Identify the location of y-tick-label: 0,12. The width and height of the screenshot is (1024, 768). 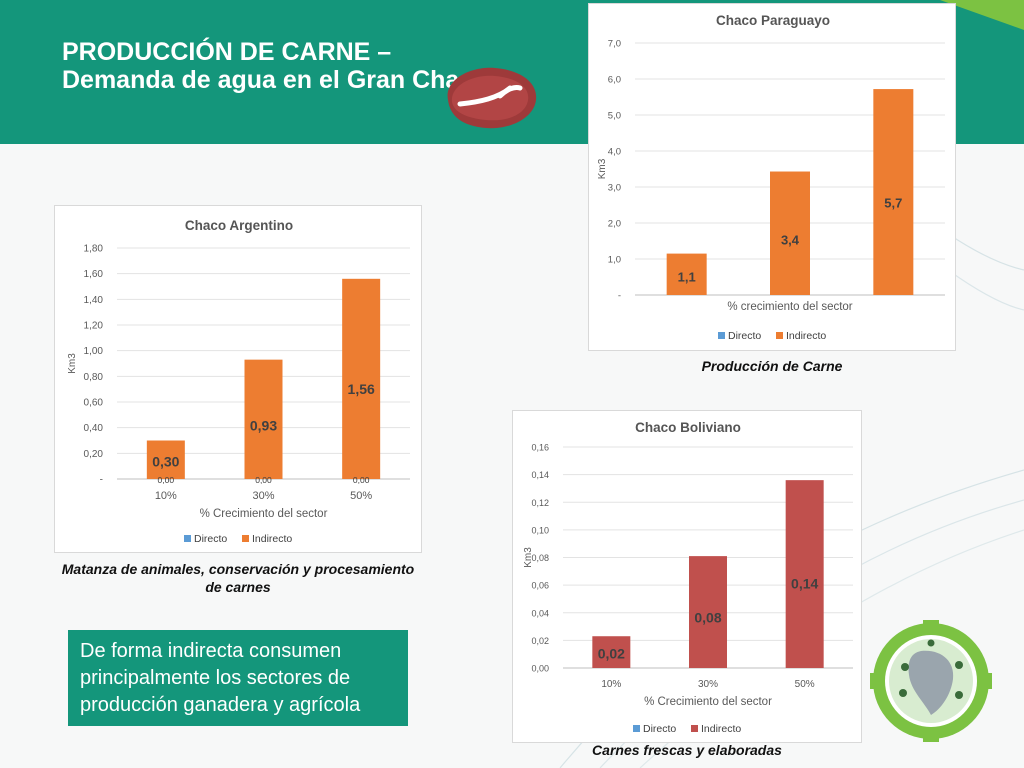
(540, 503).